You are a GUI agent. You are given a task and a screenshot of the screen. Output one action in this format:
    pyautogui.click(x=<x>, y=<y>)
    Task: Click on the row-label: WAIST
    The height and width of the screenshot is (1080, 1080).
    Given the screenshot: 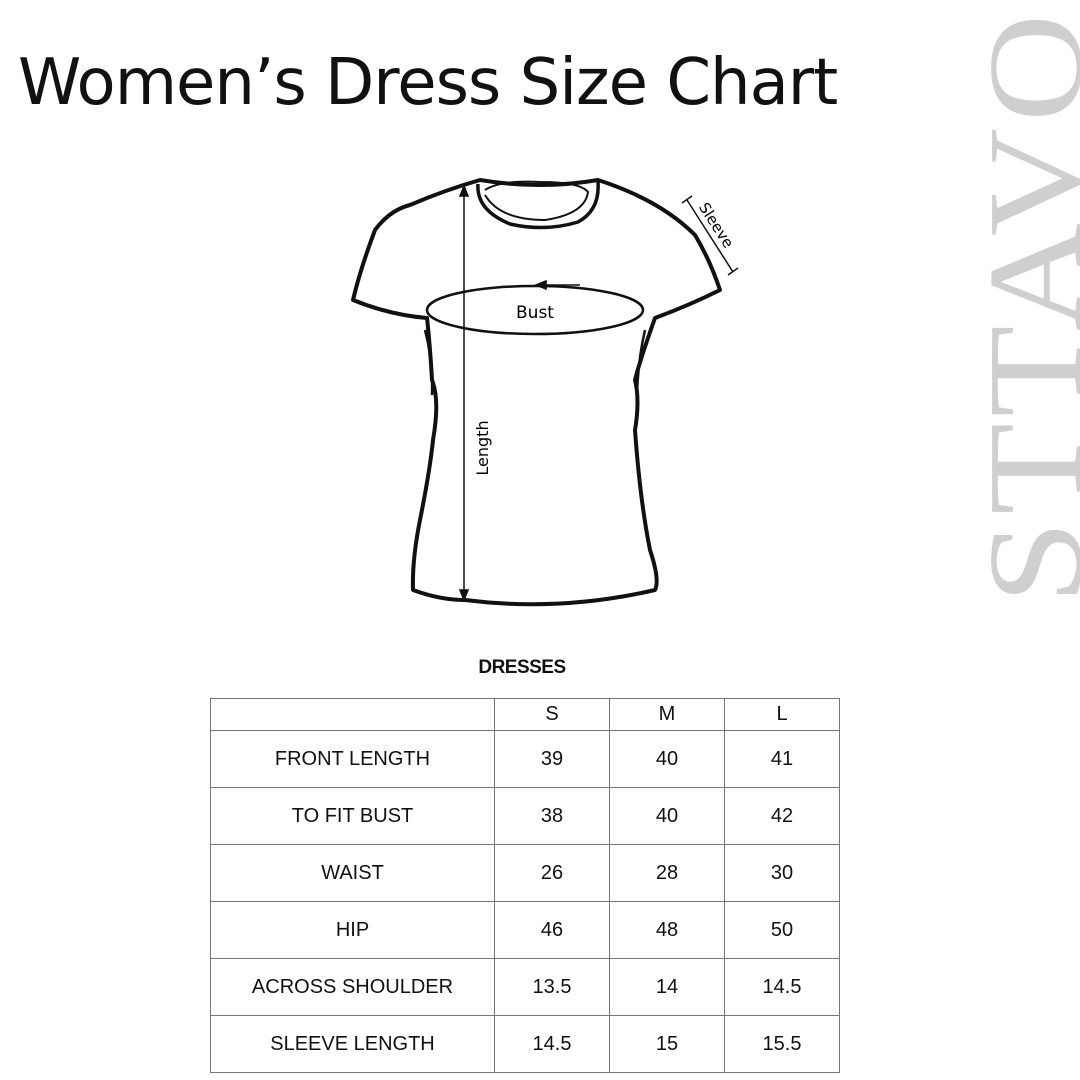 What is the action you would take?
    pyautogui.click(x=352, y=873)
    